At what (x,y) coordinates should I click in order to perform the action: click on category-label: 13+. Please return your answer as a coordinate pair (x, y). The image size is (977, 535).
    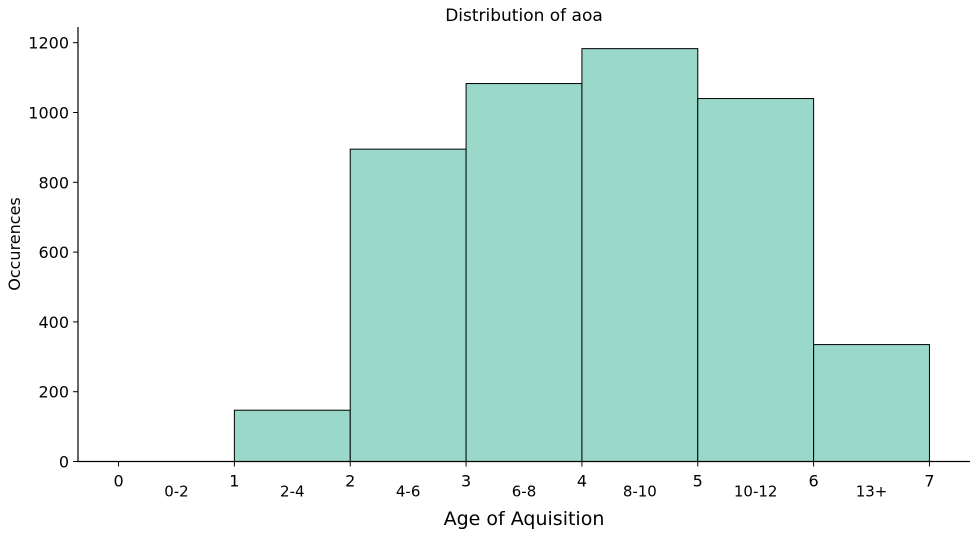
    Looking at the image, I should click on (872, 492).